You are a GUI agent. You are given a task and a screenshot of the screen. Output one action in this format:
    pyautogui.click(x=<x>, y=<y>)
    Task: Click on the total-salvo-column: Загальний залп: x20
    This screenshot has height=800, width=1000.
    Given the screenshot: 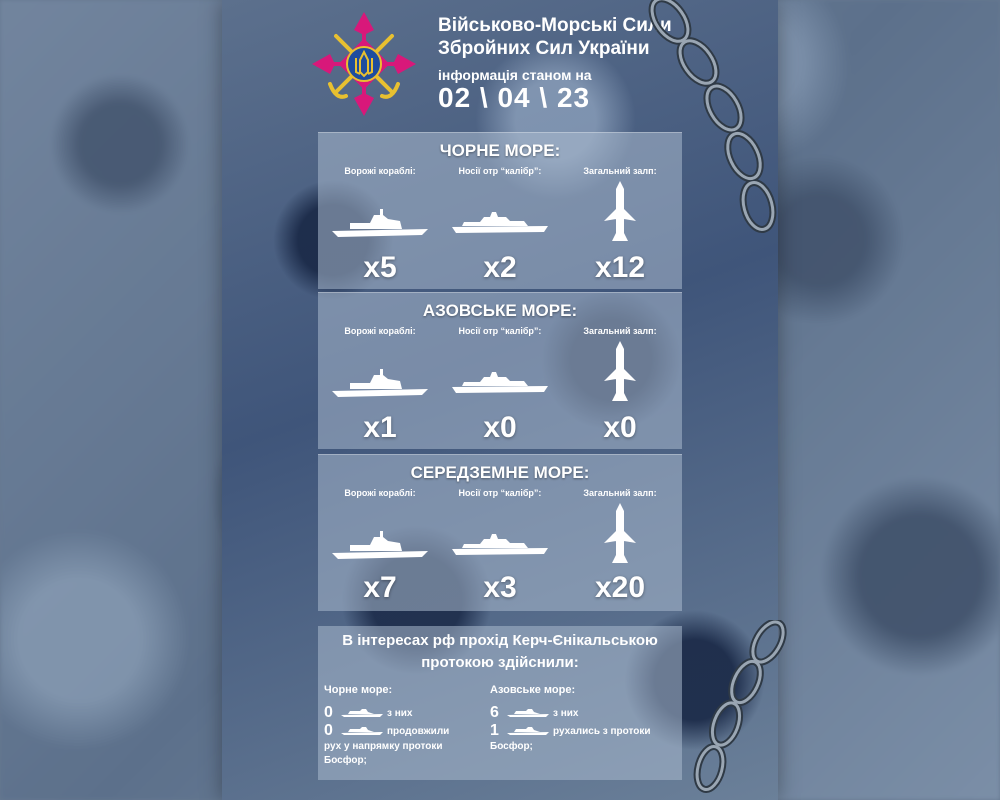 What is the action you would take?
    pyautogui.click(x=620, y=533)
    